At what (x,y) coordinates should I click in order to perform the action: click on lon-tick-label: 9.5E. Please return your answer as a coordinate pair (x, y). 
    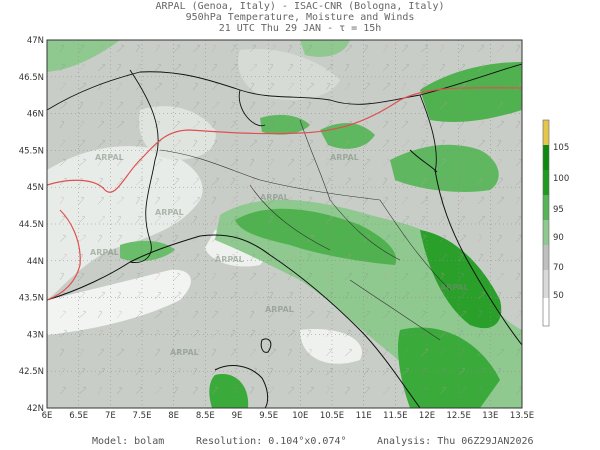
    Looking at the image, I should click on (268, 416).